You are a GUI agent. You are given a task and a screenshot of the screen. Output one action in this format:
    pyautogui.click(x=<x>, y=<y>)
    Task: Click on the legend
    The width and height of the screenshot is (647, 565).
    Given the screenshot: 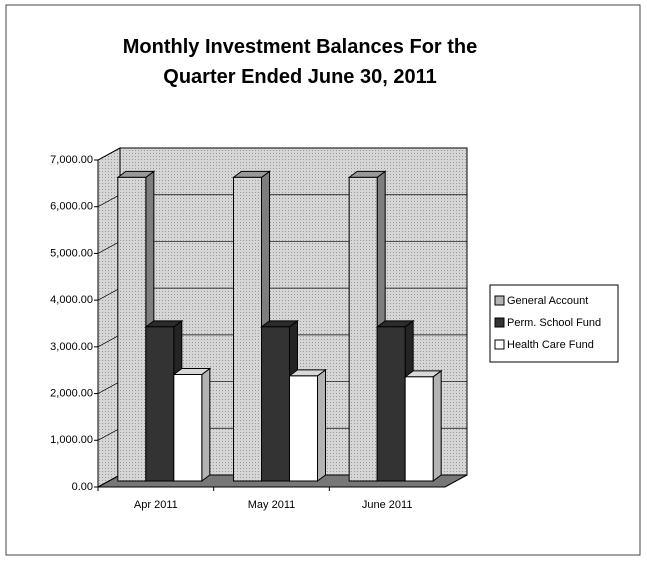 What is the action you would take?
    pyautogui.click(x=554, y=323)
    